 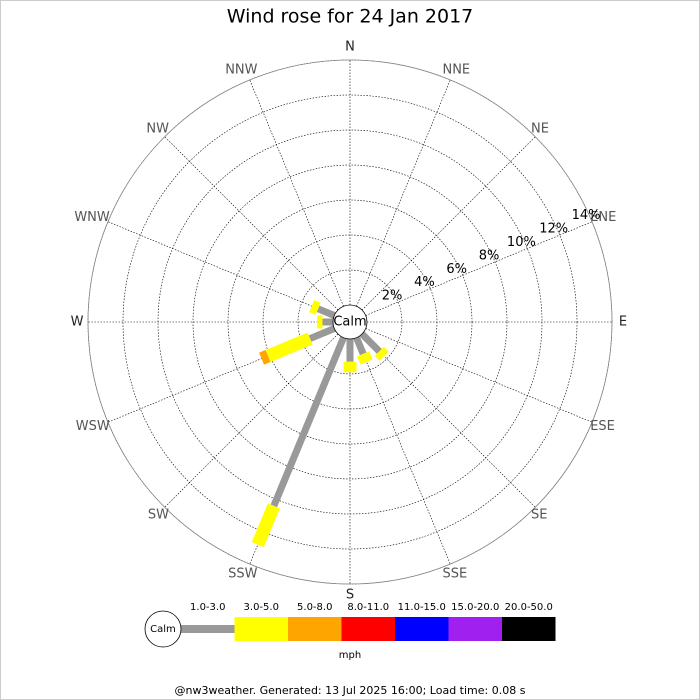 What do you see at coordinates (539, 515) in the screenshot?
I see `direction-label: SE` at bounding box center [539, 515].